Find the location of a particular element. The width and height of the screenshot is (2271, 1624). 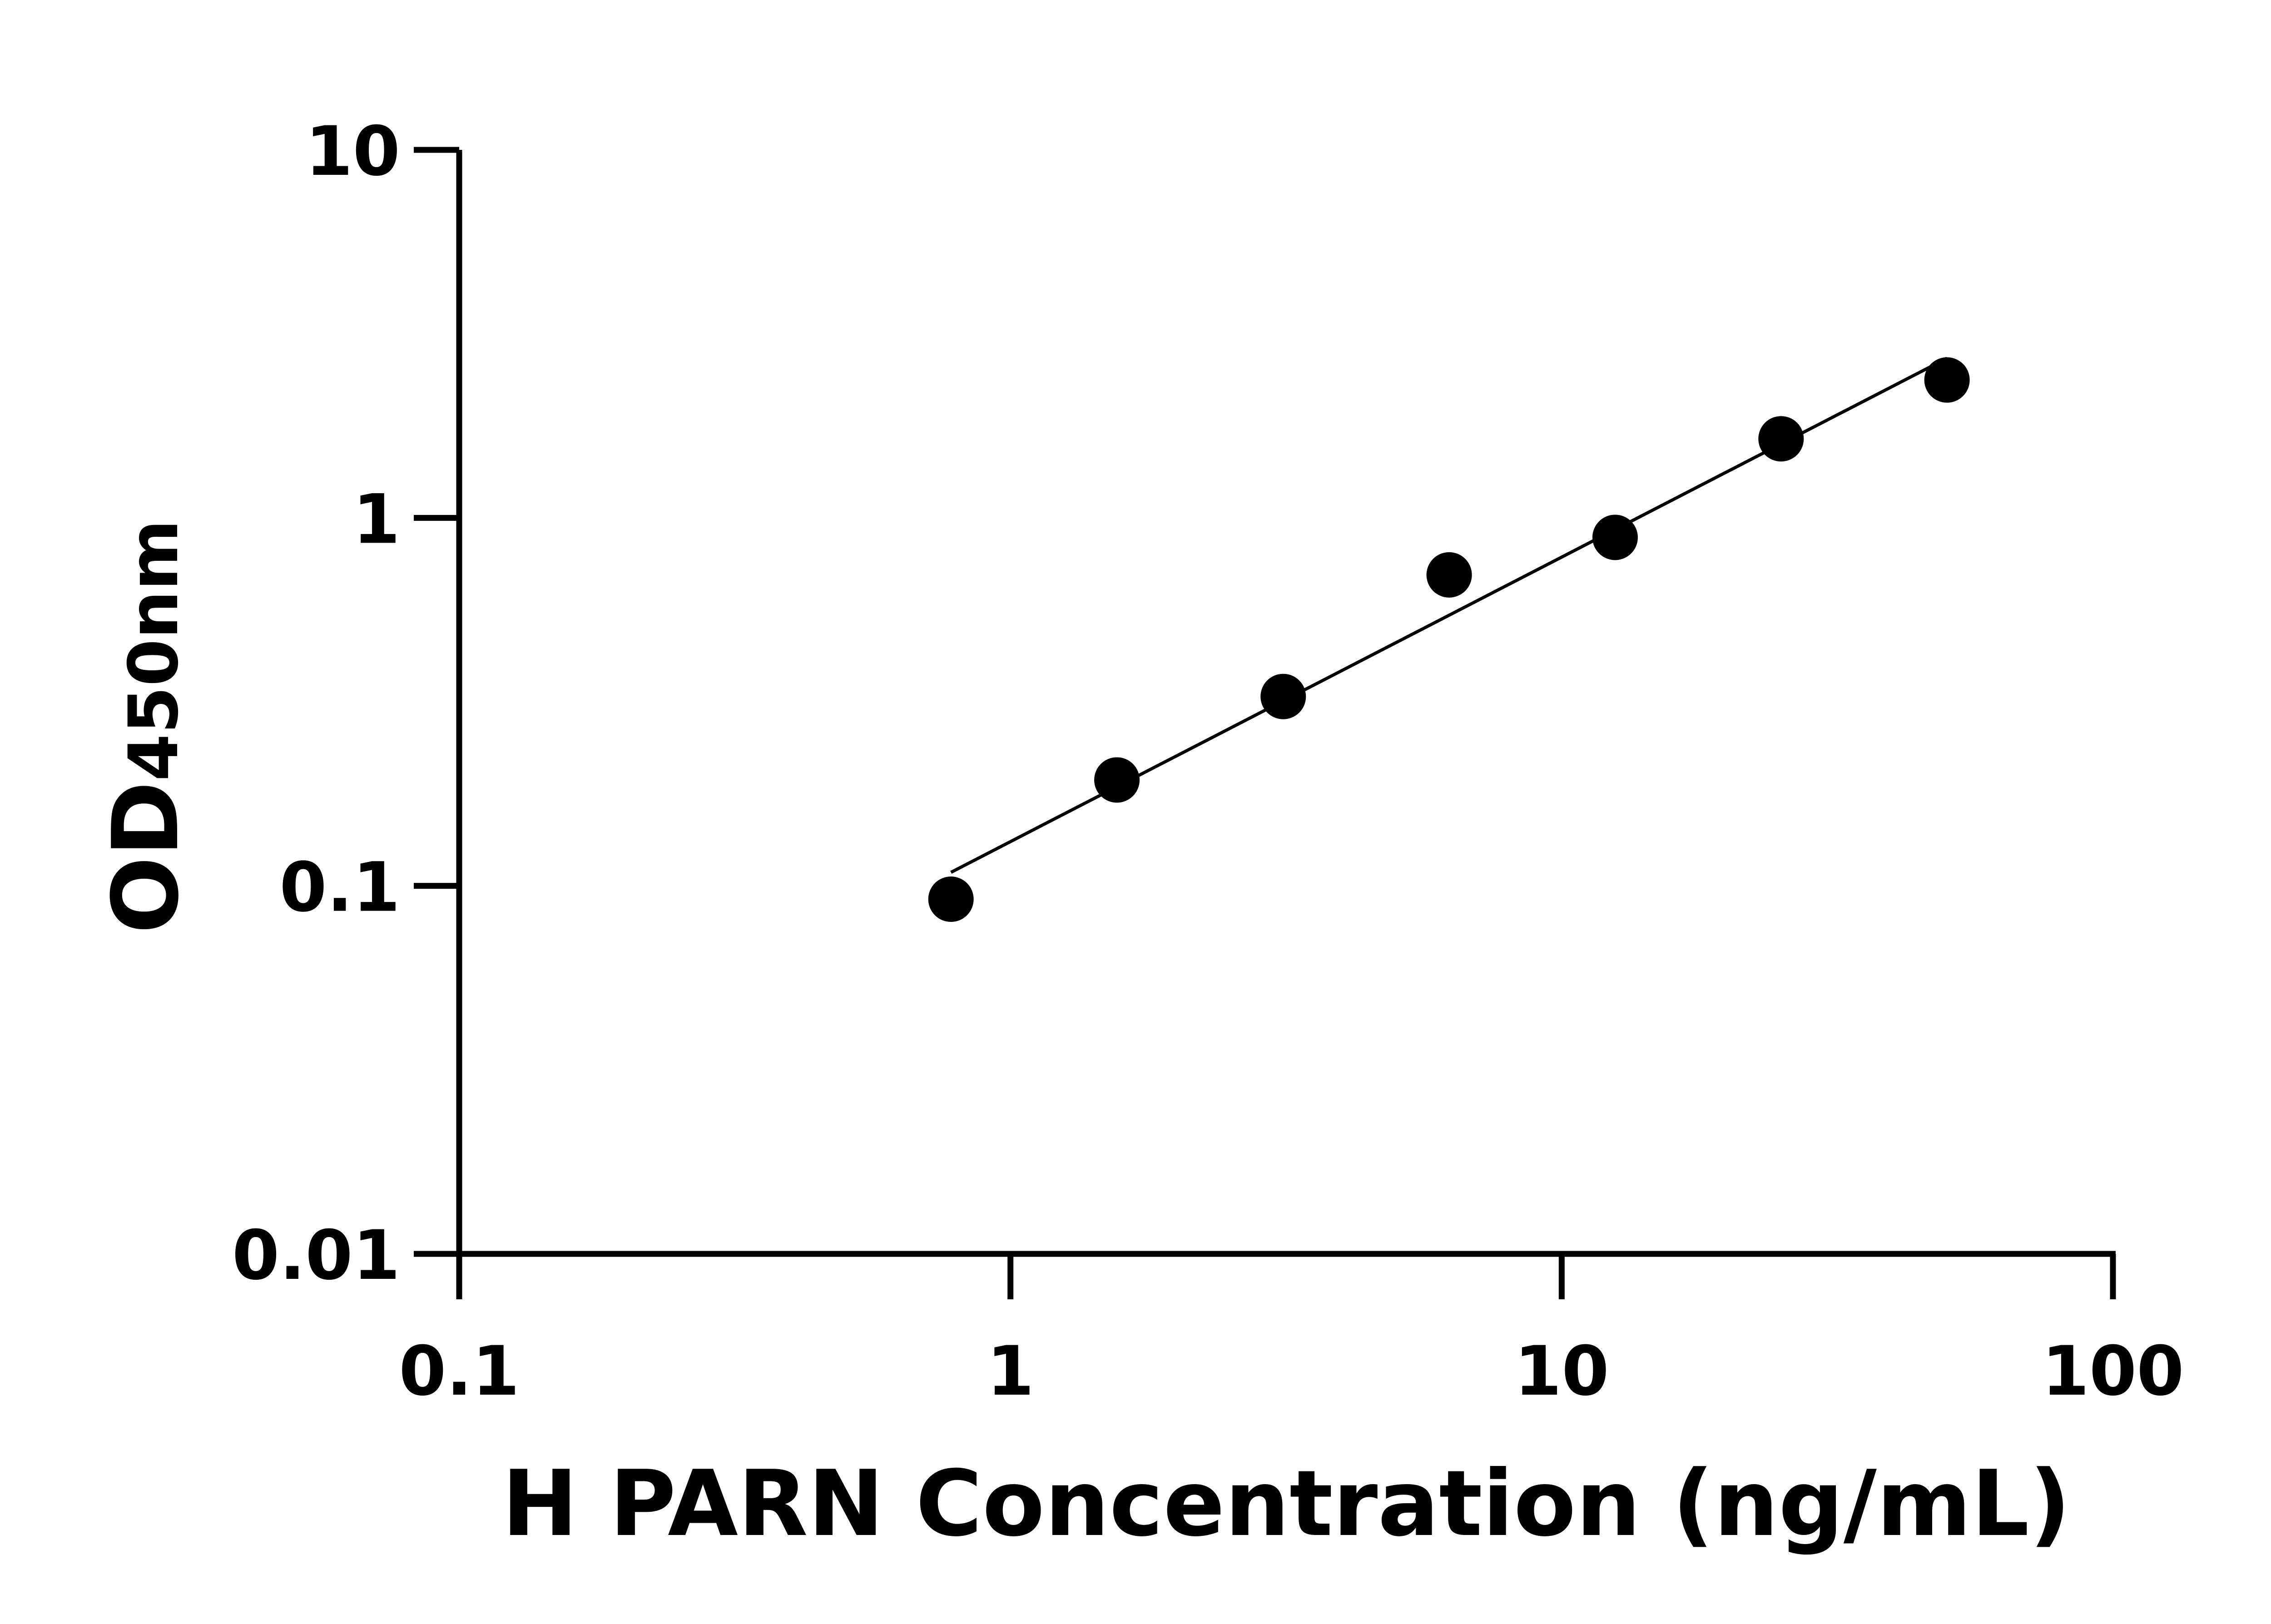

x-tick-label-1: 1 is located at coordinates (1010, 1371).